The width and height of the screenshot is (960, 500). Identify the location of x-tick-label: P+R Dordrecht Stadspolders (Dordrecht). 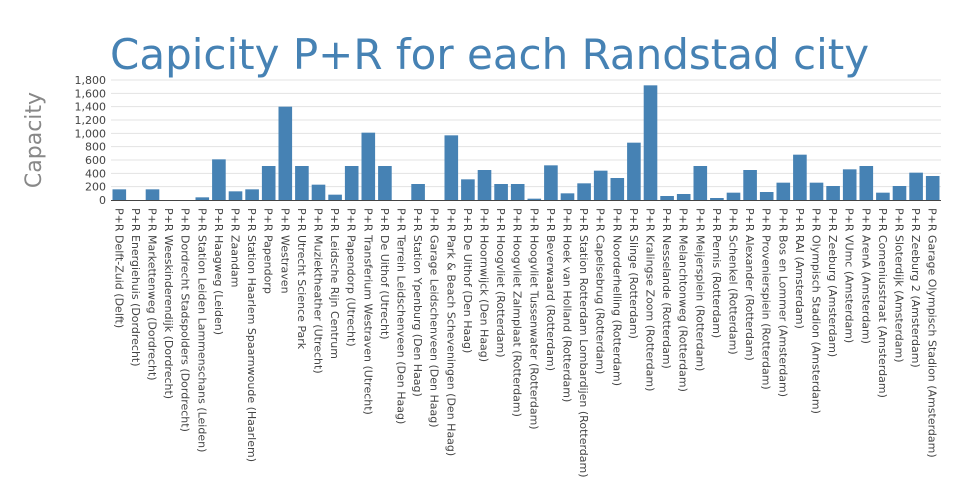
(185, 320).